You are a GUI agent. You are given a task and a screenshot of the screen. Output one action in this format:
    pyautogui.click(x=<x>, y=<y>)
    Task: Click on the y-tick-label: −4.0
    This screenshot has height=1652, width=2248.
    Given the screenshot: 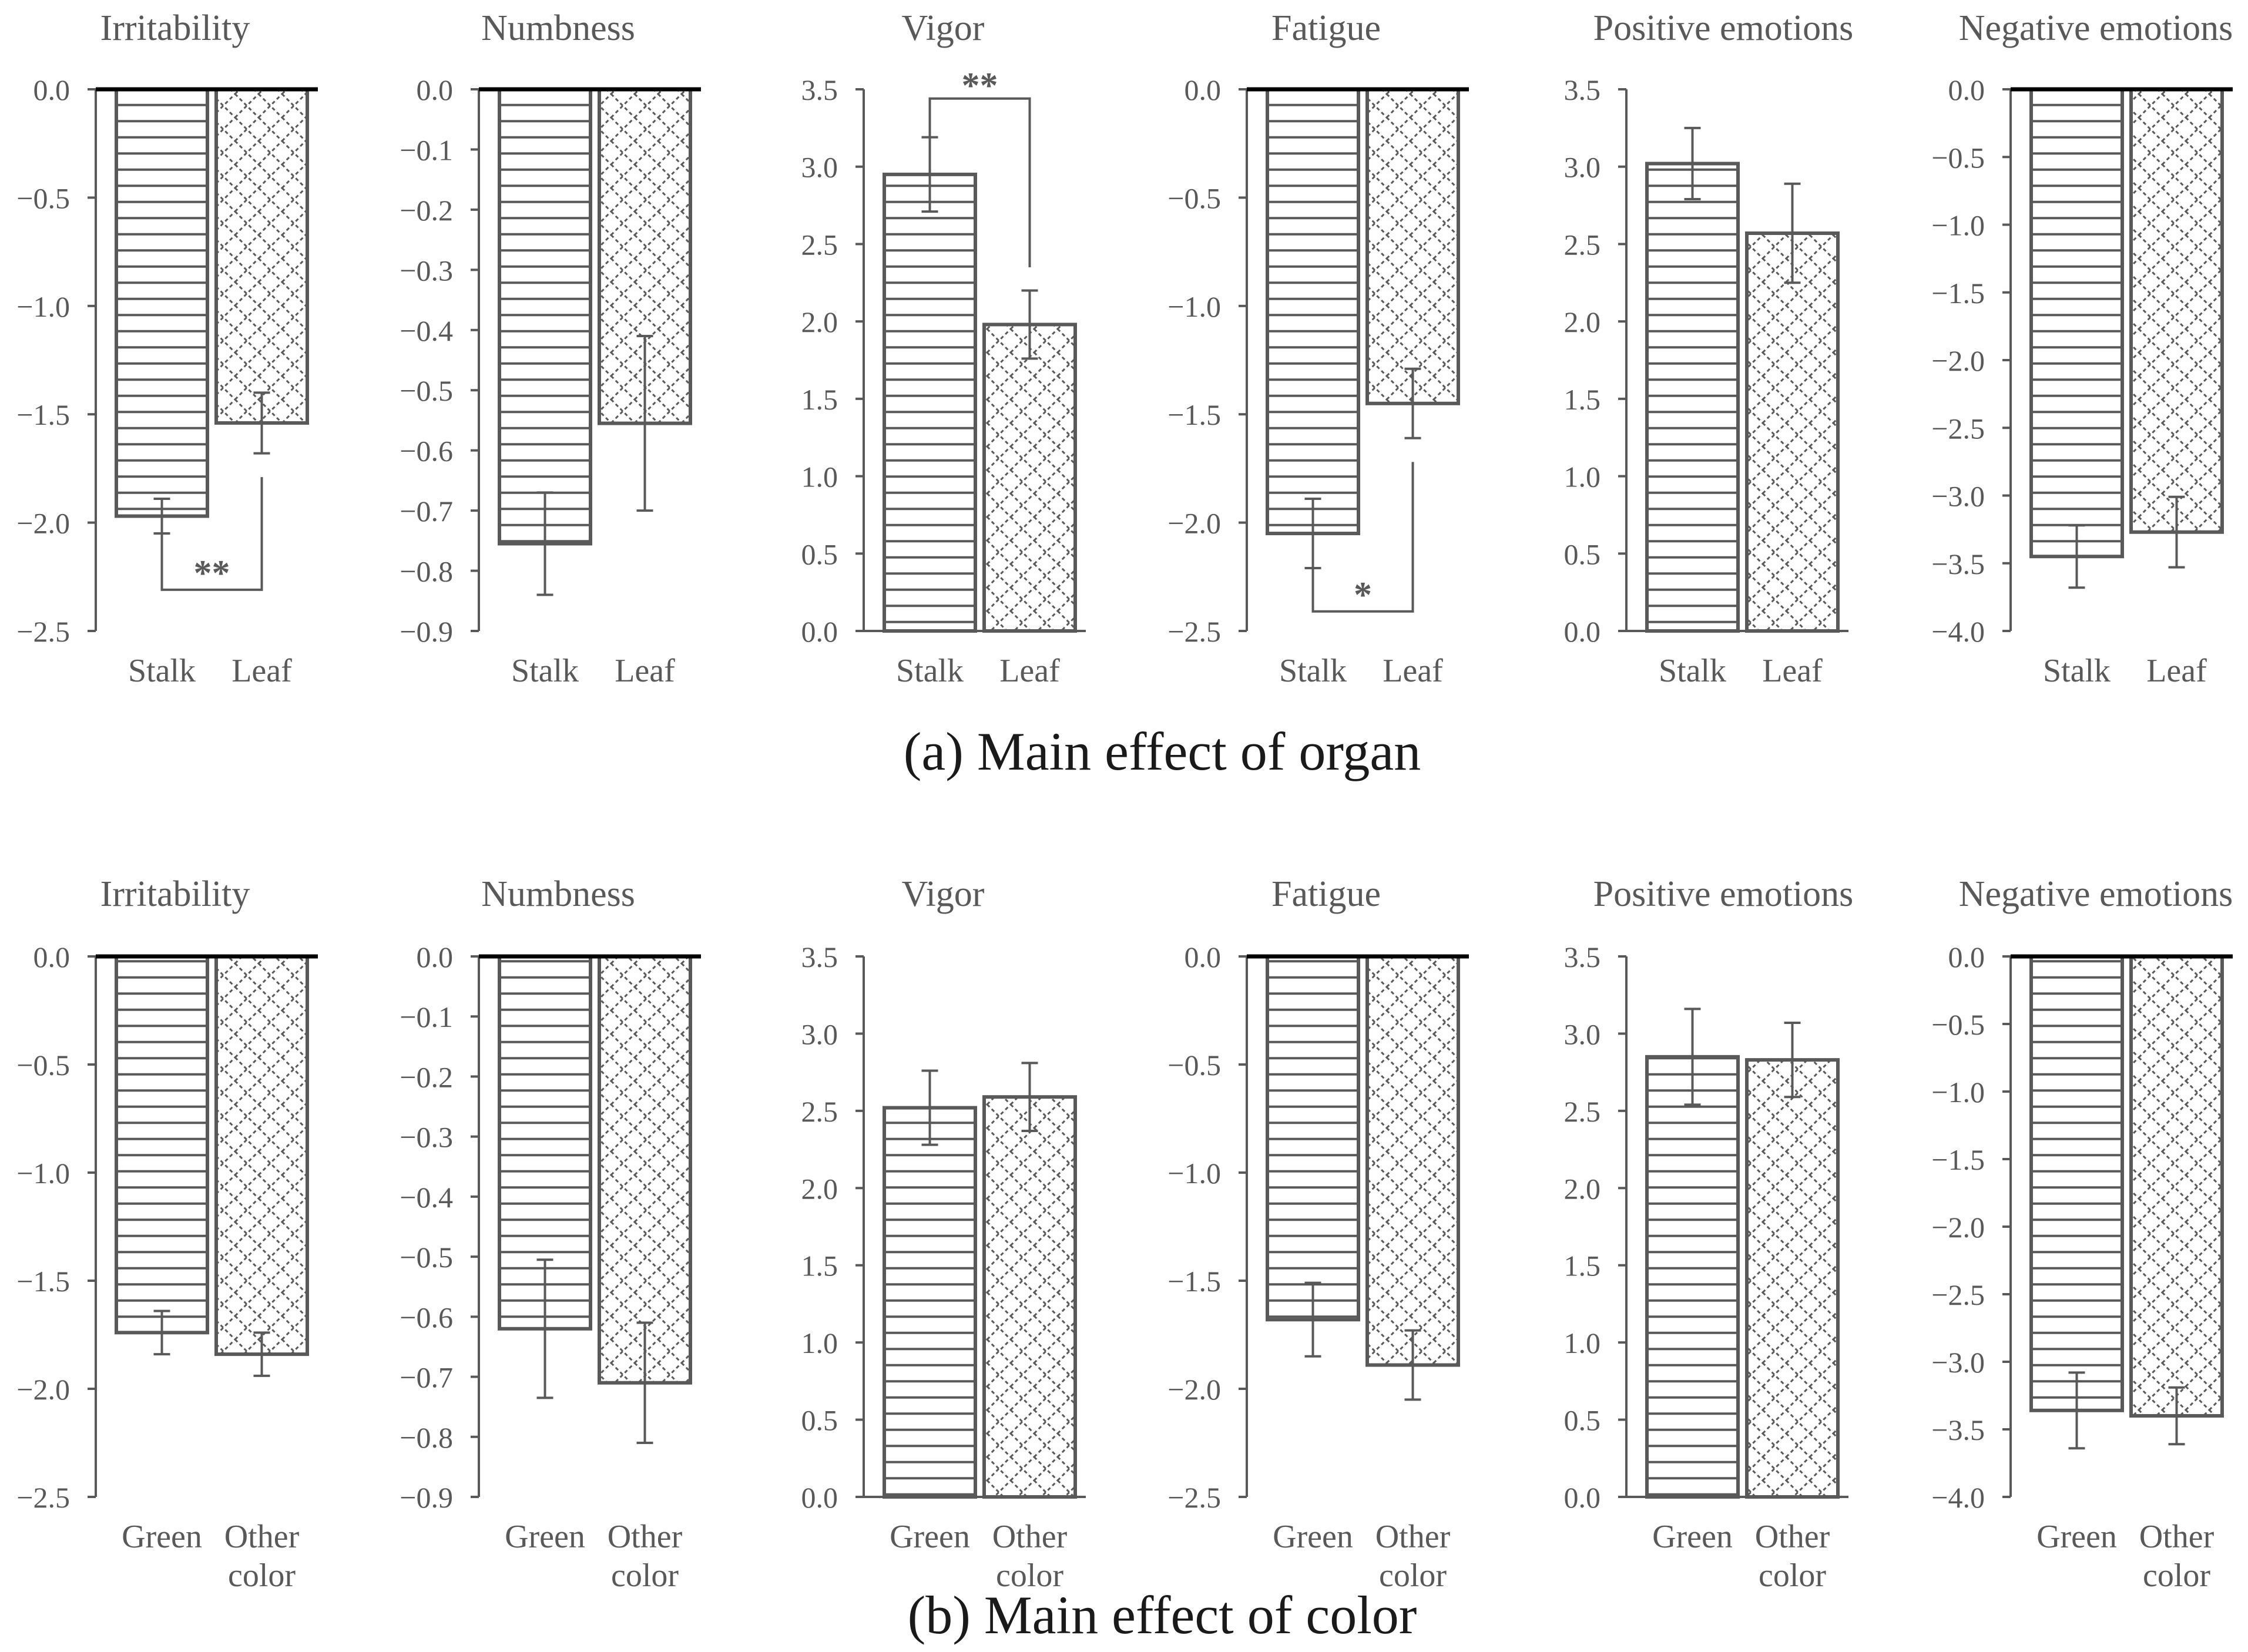 What is the action you would take?
    pyautogui.click(x=1958, y=631)
    